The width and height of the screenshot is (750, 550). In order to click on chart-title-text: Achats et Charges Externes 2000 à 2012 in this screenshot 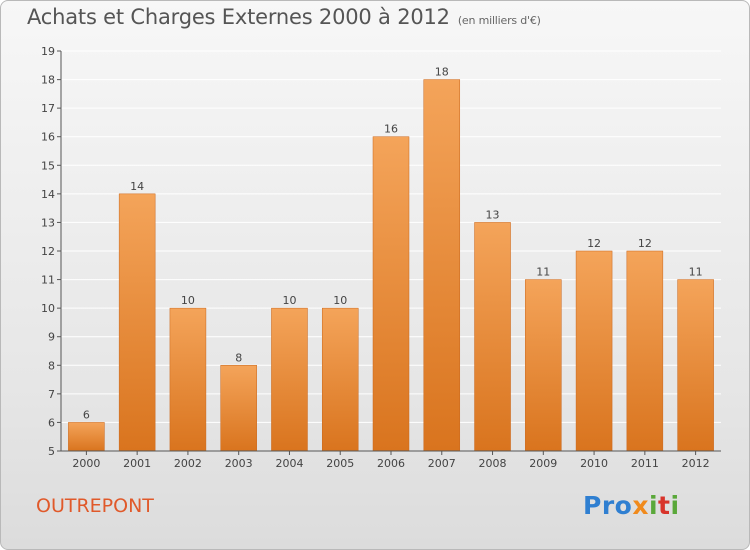, I will do `click(238, 17)`.